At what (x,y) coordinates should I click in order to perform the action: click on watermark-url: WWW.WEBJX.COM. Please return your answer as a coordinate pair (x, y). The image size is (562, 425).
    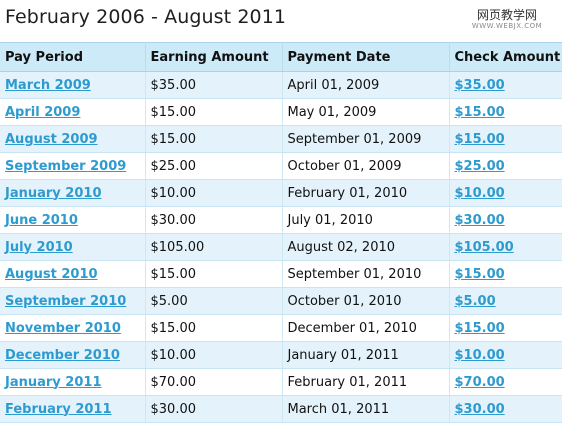
    Looking at the image, I should click on (507, 26).